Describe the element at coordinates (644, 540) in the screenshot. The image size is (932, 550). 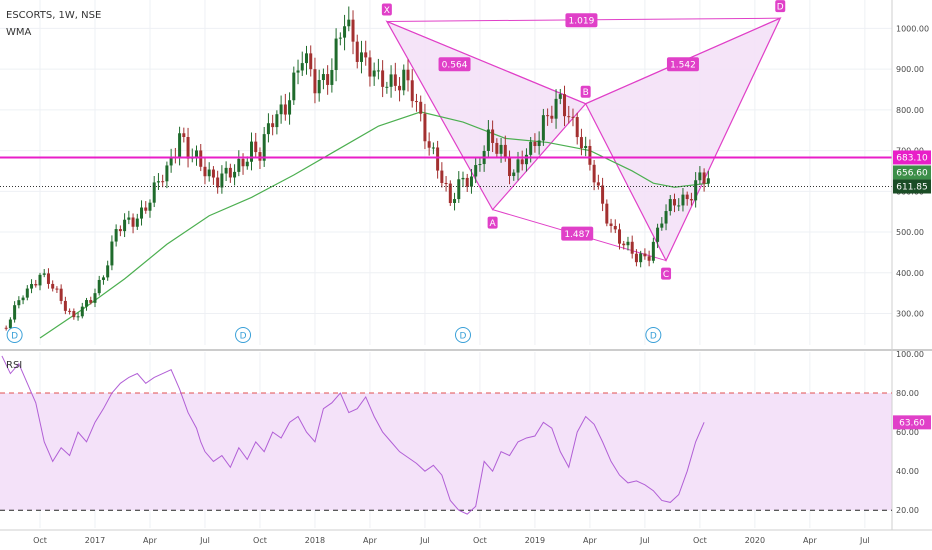
I see `time-tick-label: Jul` at that location.